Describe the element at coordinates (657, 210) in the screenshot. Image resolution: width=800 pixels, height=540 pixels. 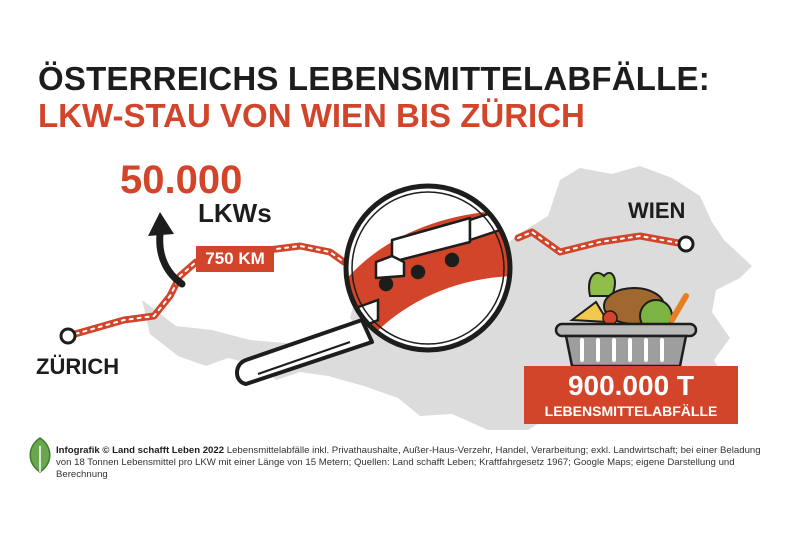
I see `city-label-end: WIEN` at that location.